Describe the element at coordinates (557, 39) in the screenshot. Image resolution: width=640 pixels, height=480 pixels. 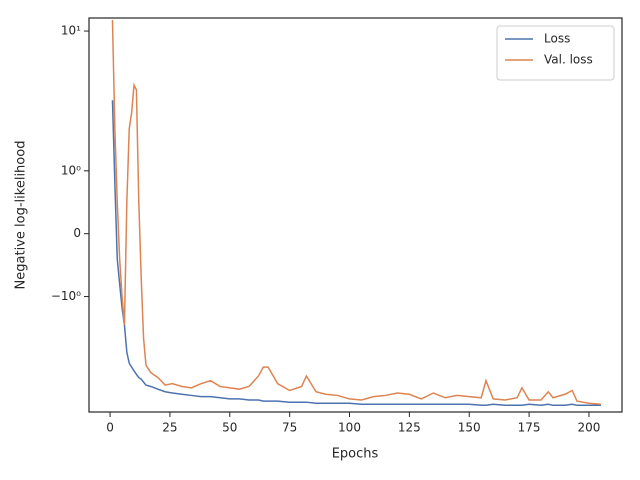
I see `legend-label: Loss` at that location.